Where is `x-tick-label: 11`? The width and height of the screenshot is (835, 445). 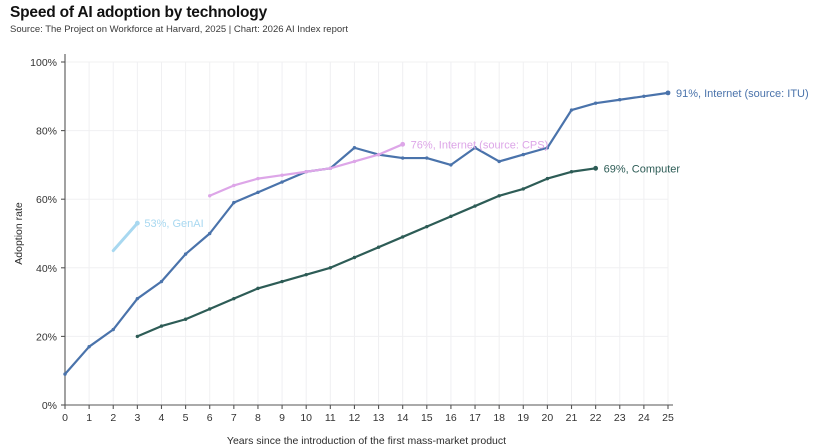
x-tick-label: 11 is located at coordinates (330, 418).